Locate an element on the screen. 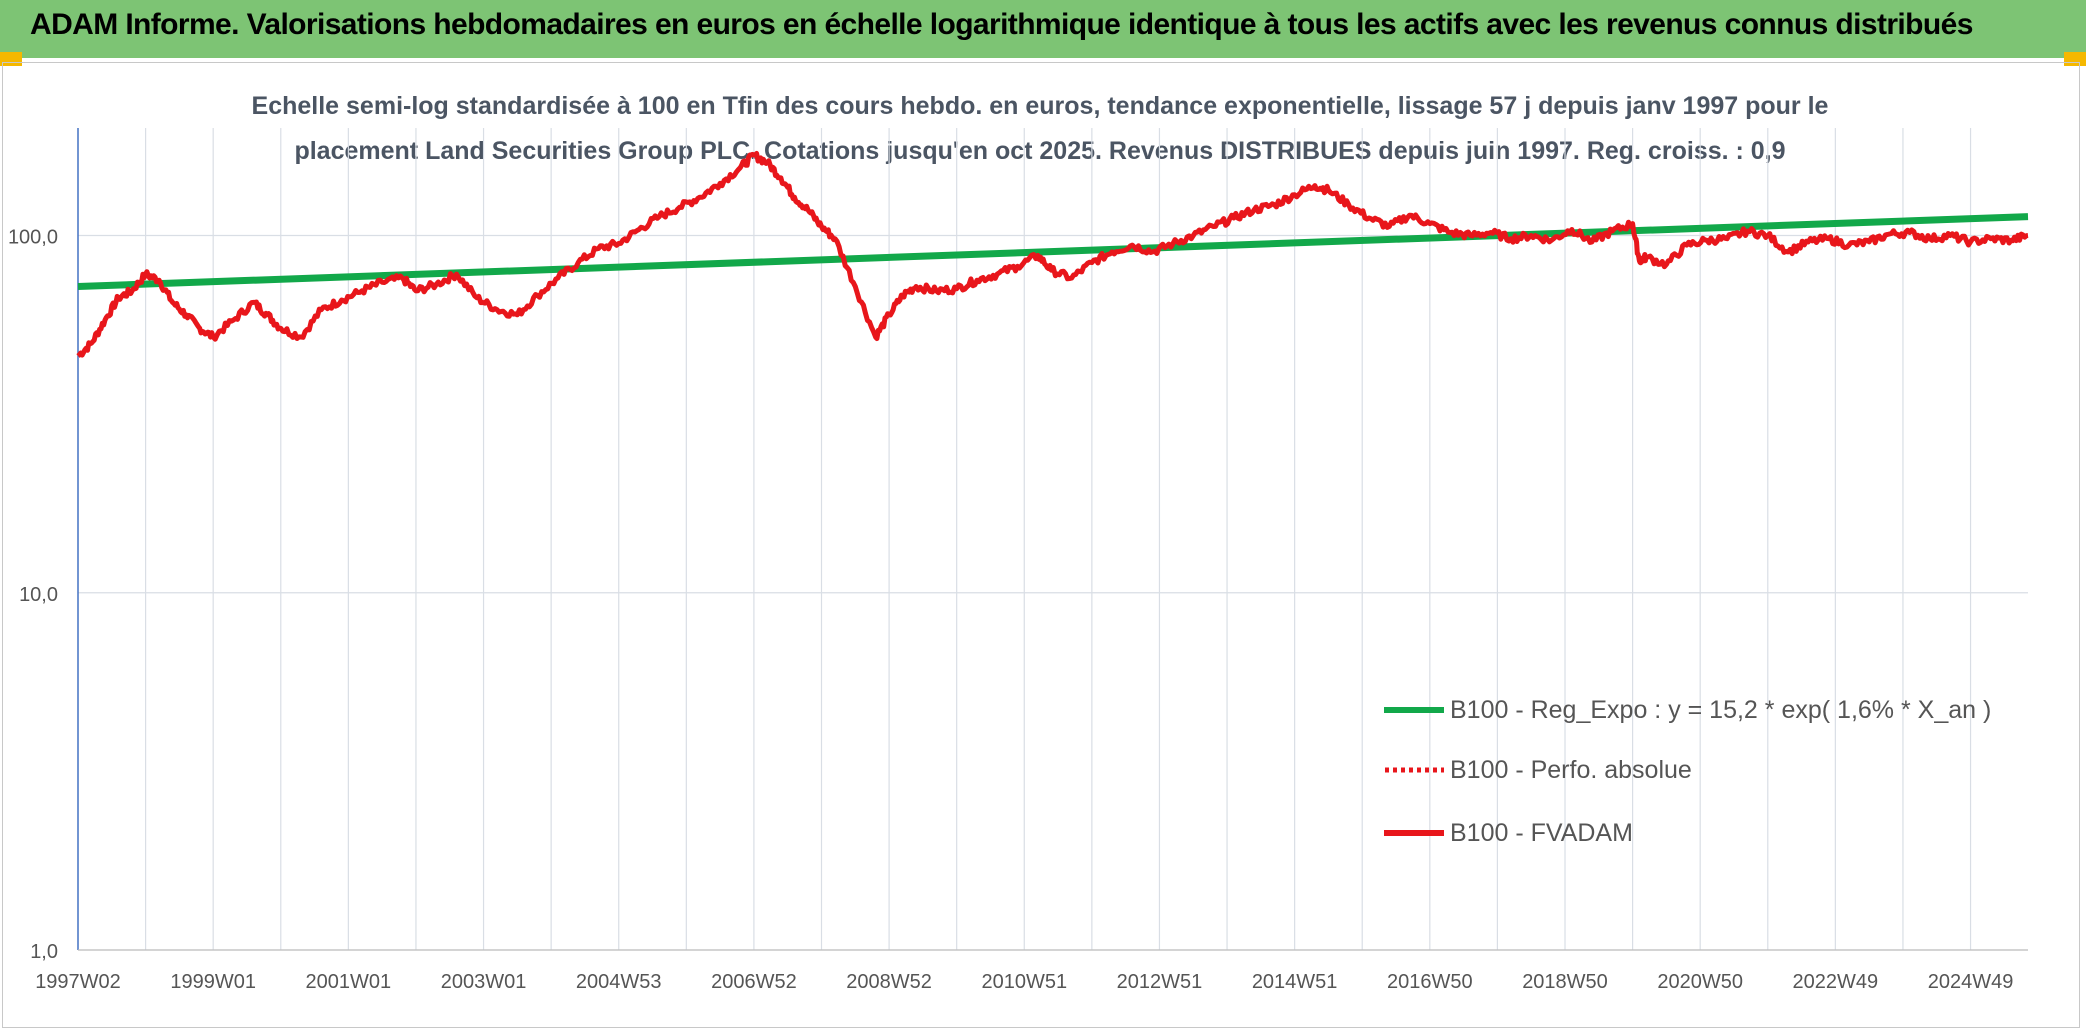 The image size is (2086, 1033). legend-label-fvadam: B100 - FVADAM is located at coordinates (1541, 833).